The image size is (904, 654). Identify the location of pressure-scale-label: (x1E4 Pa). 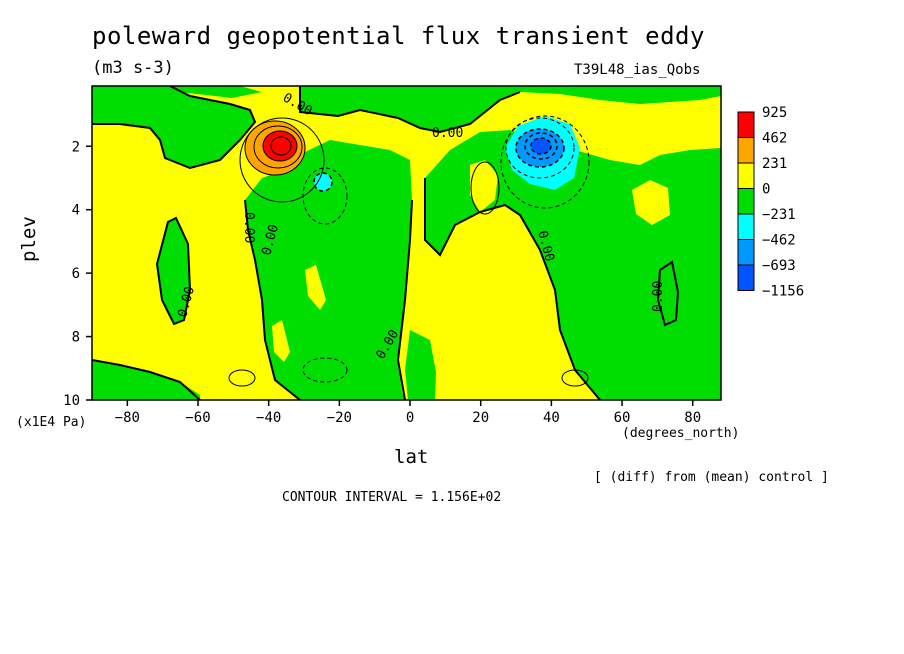
(51, 422).